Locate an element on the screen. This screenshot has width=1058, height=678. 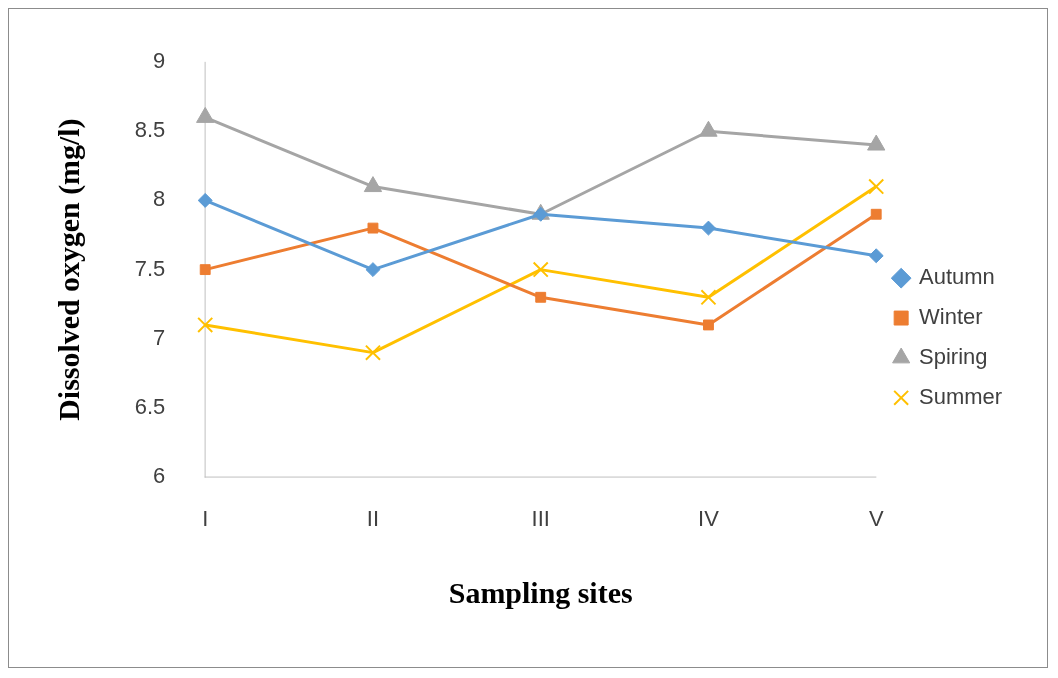
y-axis-title: Dissolved oxygen (mg/l) is located at coordinates (68, 269).